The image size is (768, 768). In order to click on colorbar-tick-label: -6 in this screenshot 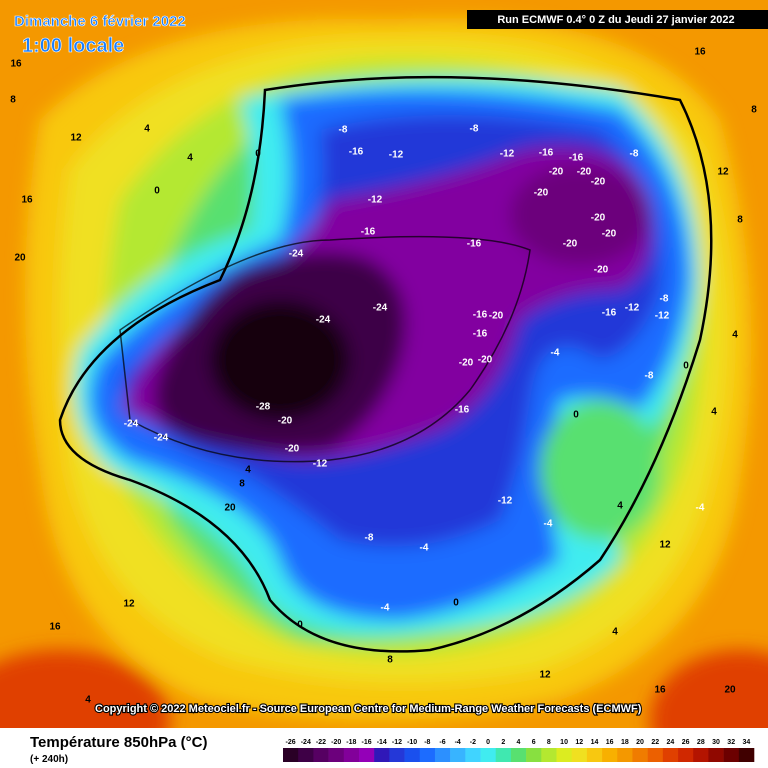, I will do `click(442, 742)`.